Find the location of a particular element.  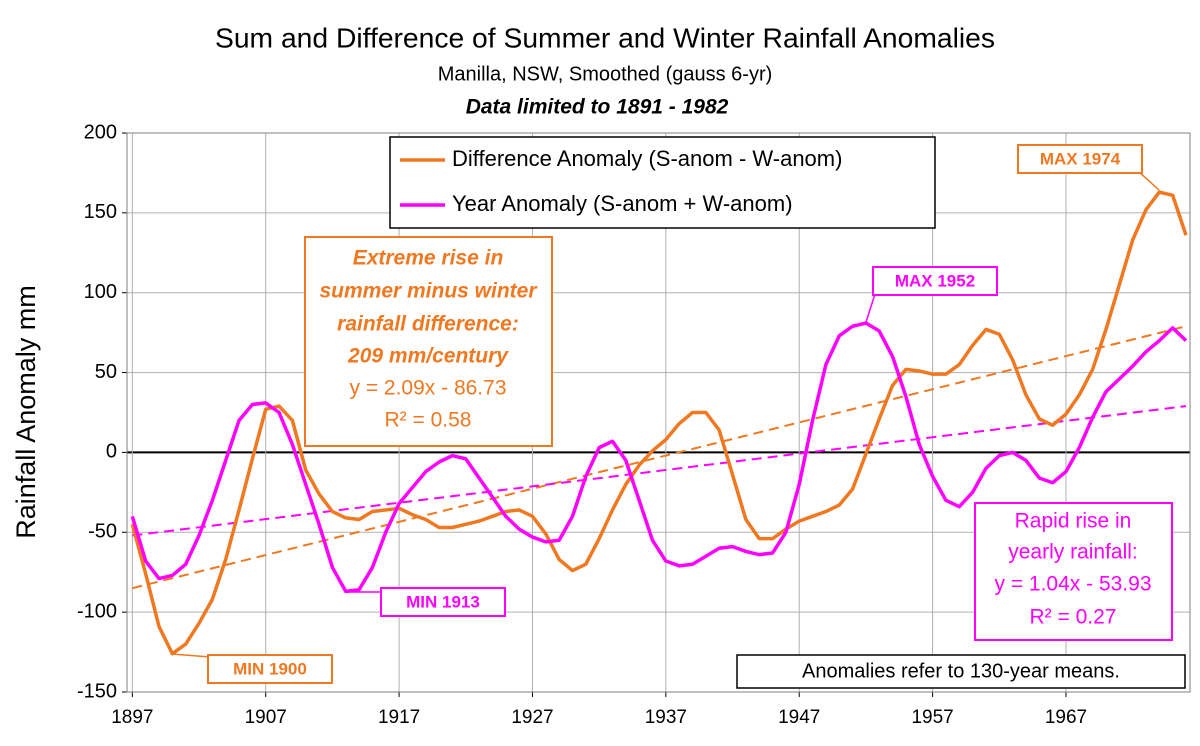

x-tick-label: 1947 is located at coordinates (799, 717).